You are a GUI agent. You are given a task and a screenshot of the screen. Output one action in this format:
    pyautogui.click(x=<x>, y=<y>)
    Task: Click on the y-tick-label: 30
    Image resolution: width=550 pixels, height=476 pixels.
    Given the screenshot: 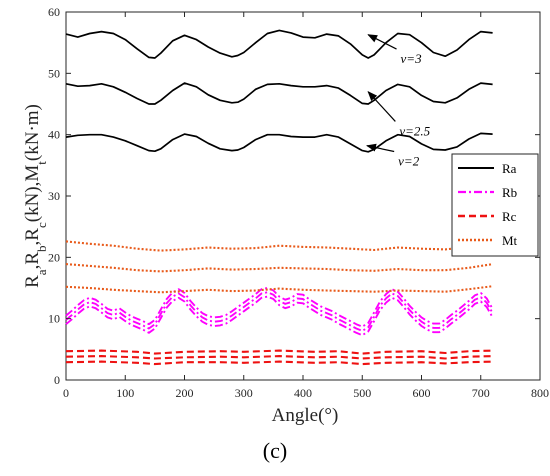 What is the action you would take?
    pyautogui.click(x=54, y=196)
    